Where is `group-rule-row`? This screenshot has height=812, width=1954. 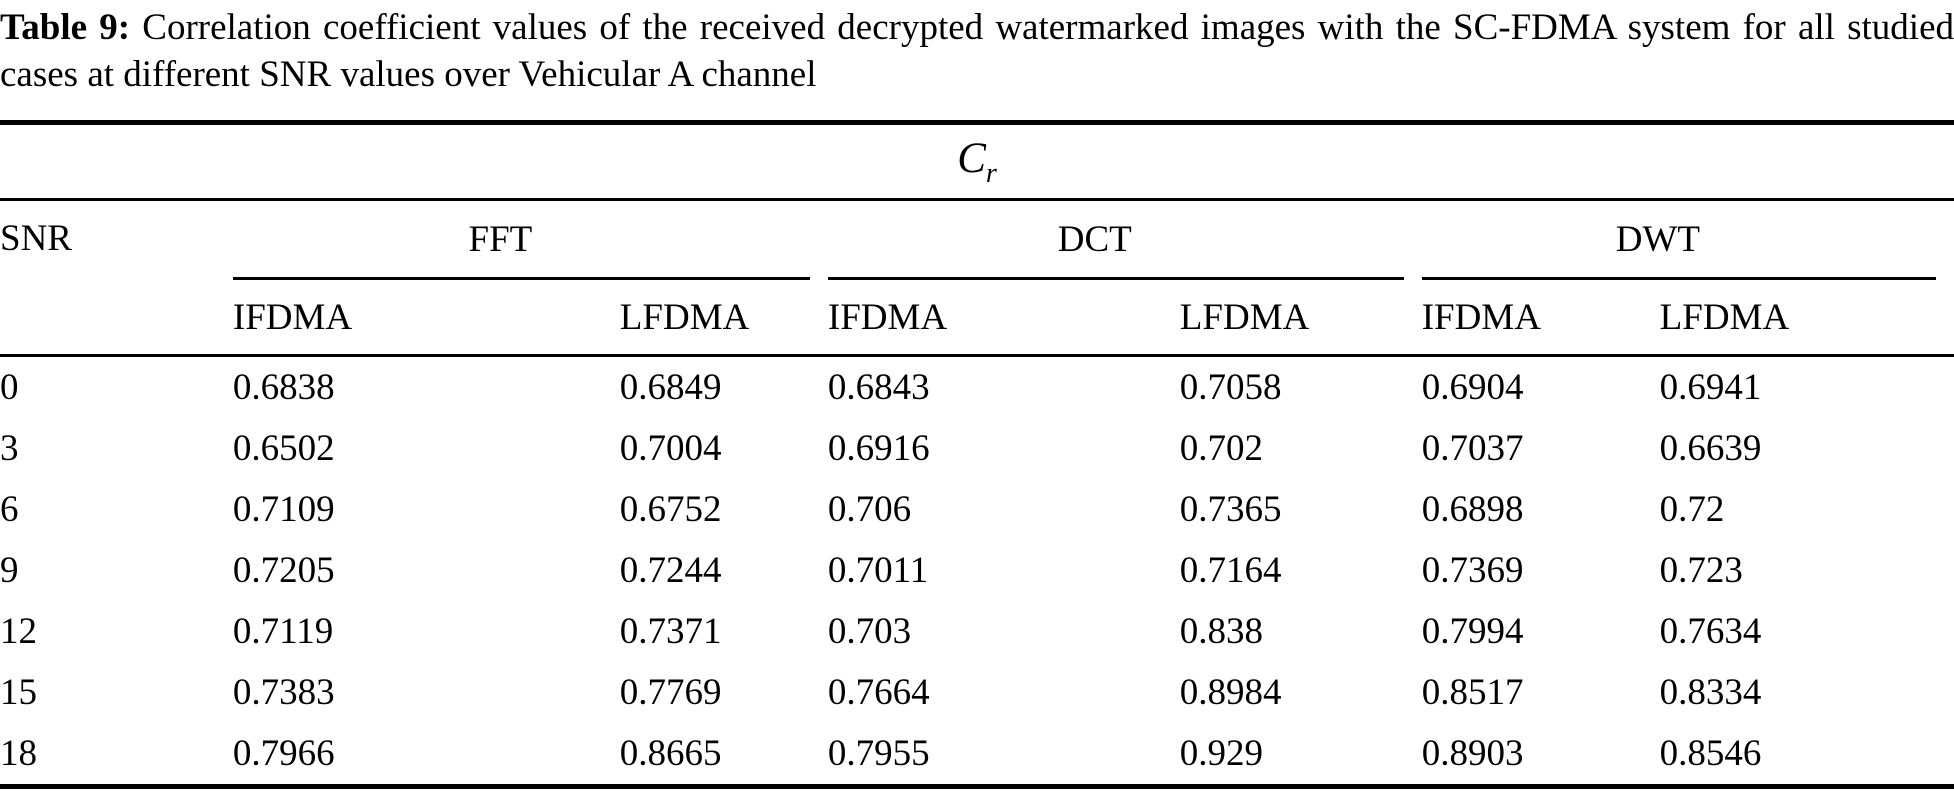 group-rule-row is located at coordinates (977, 279).